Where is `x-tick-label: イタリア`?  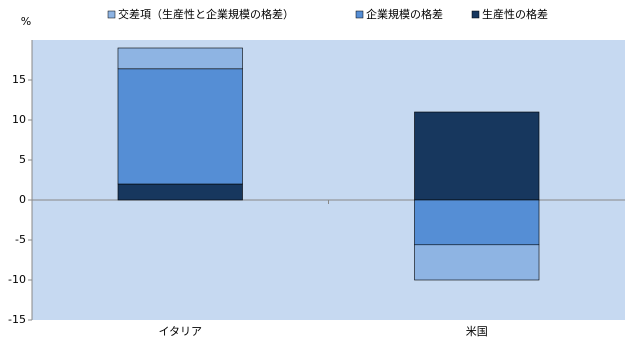
x-tick-label: イタリア is located at coordinates (180, 331).